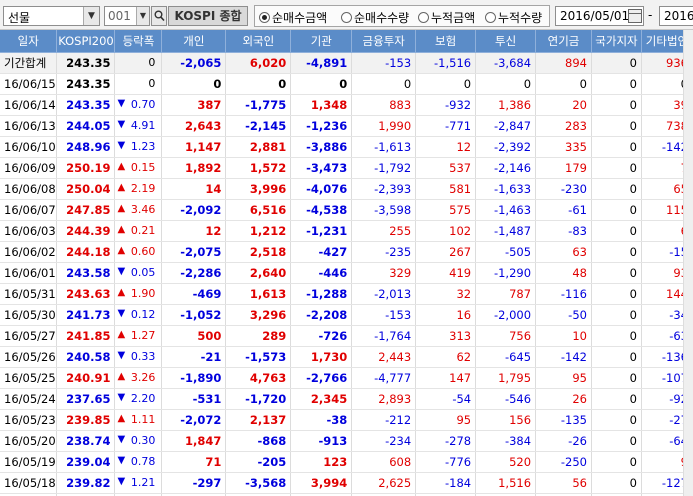 Image resolution: width=693 pixels, height=496 pixels. I want to click on radio-cumulative-quantity: 누적수량, so click(513, 17).